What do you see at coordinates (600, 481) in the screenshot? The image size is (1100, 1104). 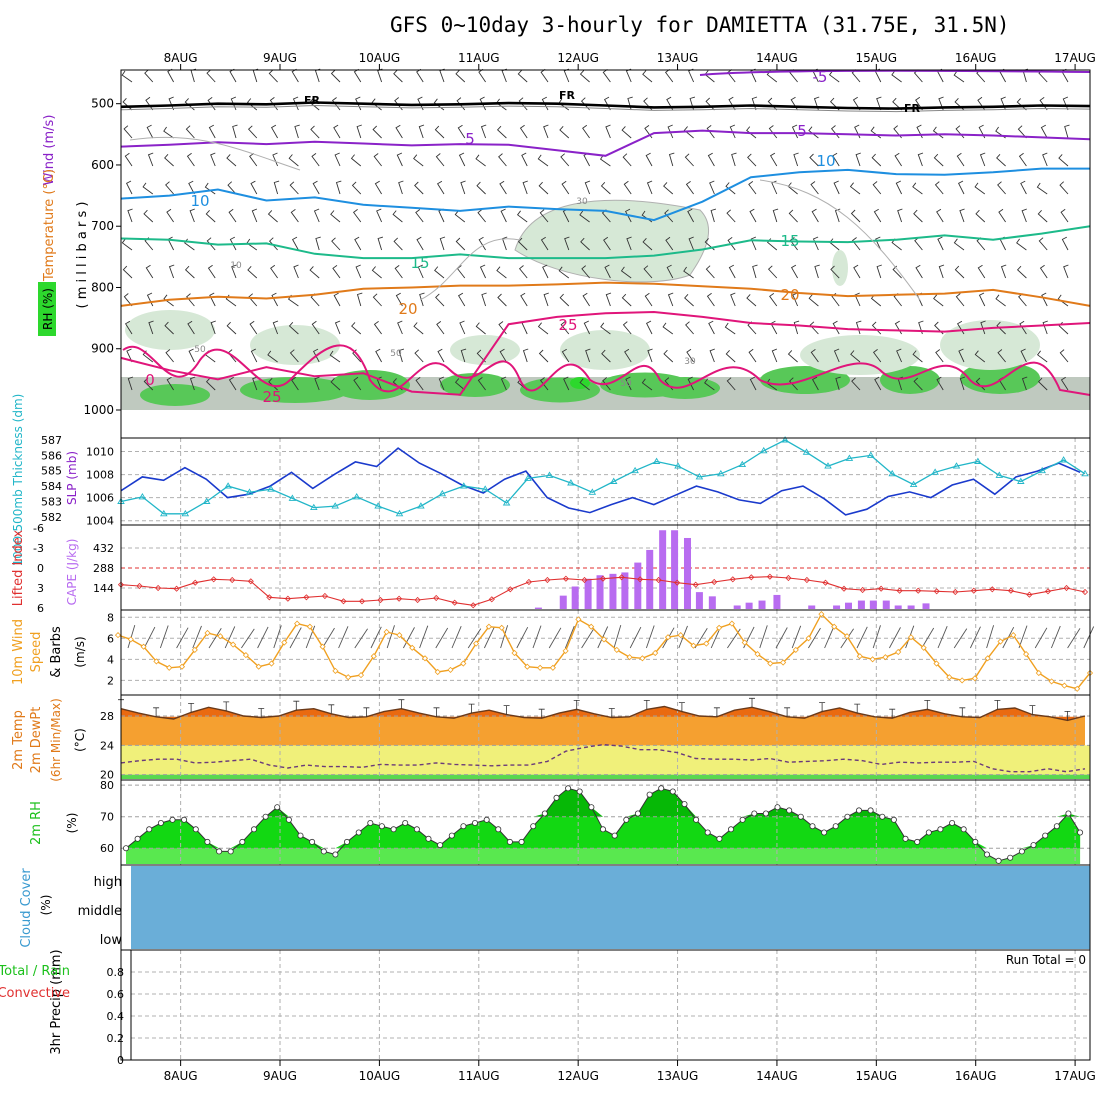 I see `slp-line` at bounding box center [600, 481].